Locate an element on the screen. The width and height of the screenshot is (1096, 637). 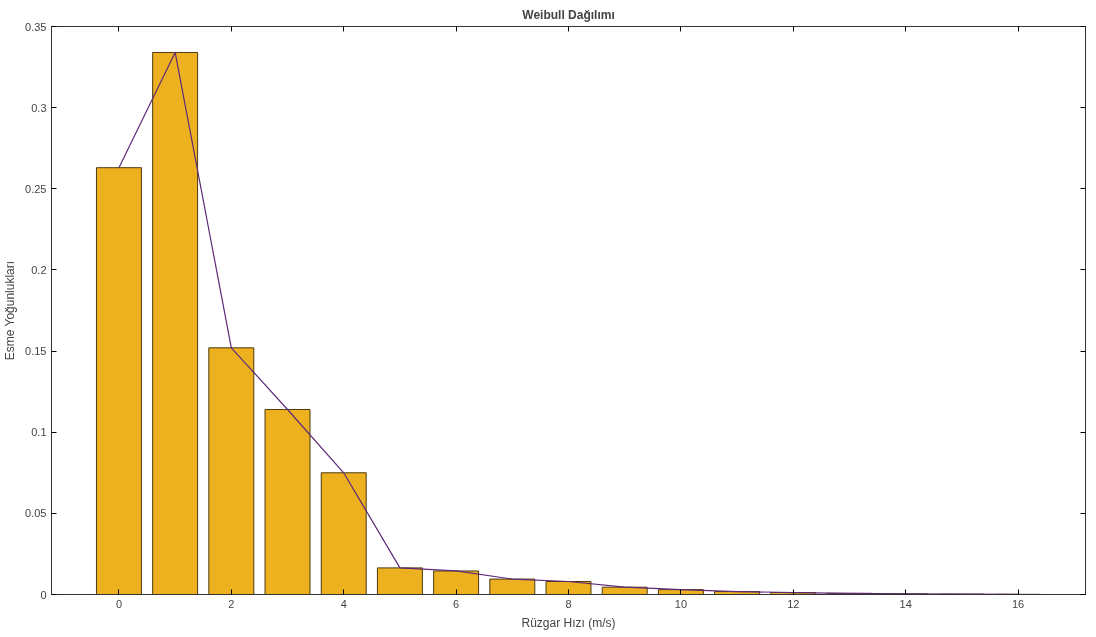
y-tick-label: 0.25 is located at coordinates (36, 188).